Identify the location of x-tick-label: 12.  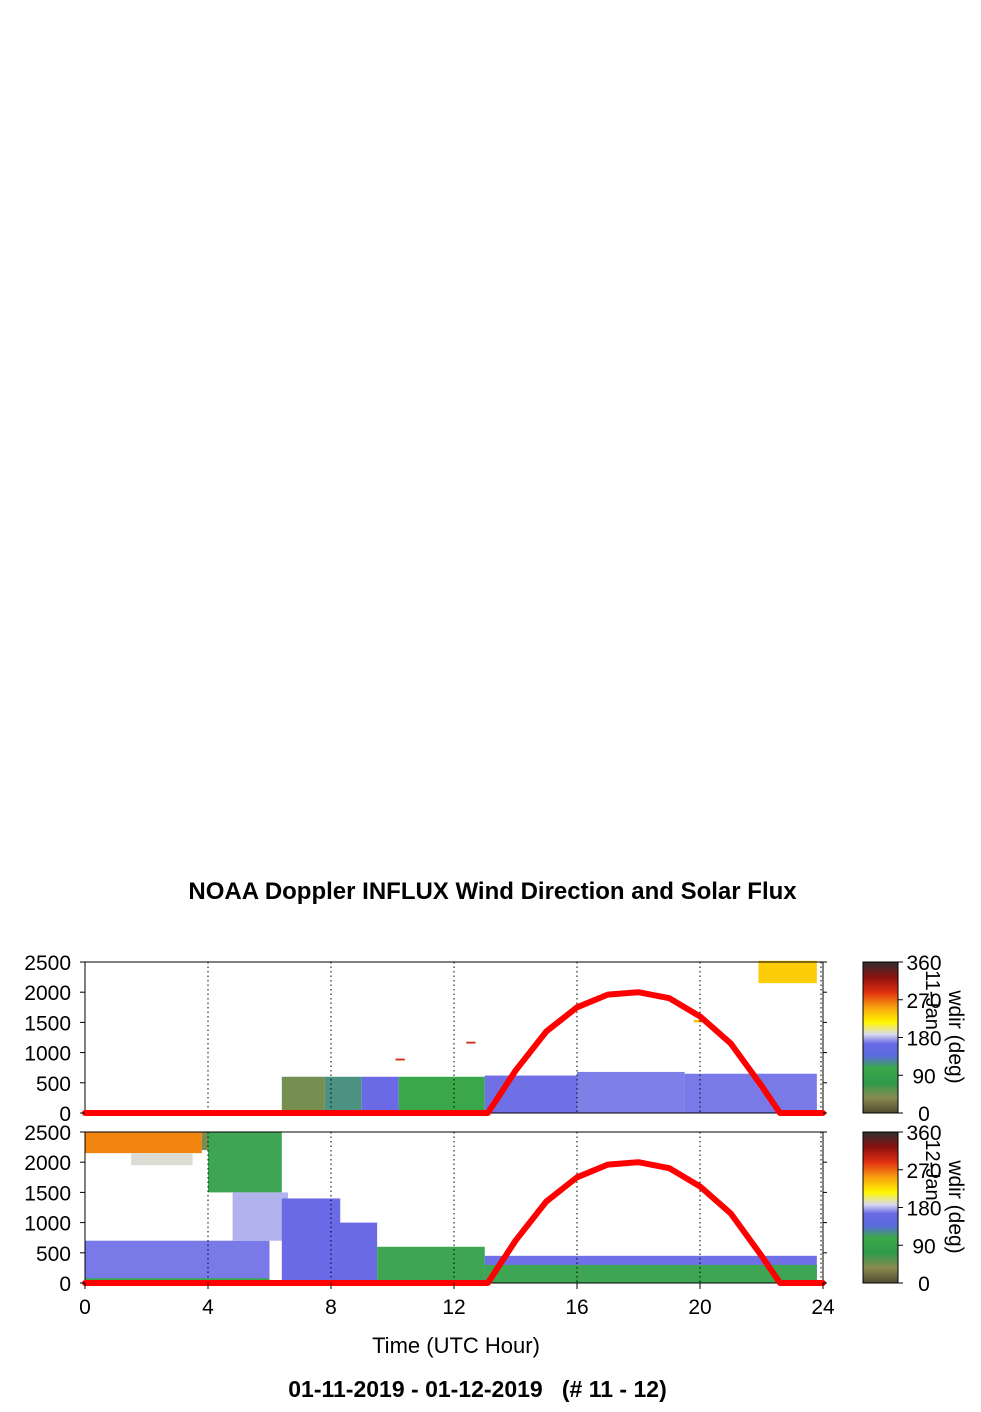
(453, 1307).